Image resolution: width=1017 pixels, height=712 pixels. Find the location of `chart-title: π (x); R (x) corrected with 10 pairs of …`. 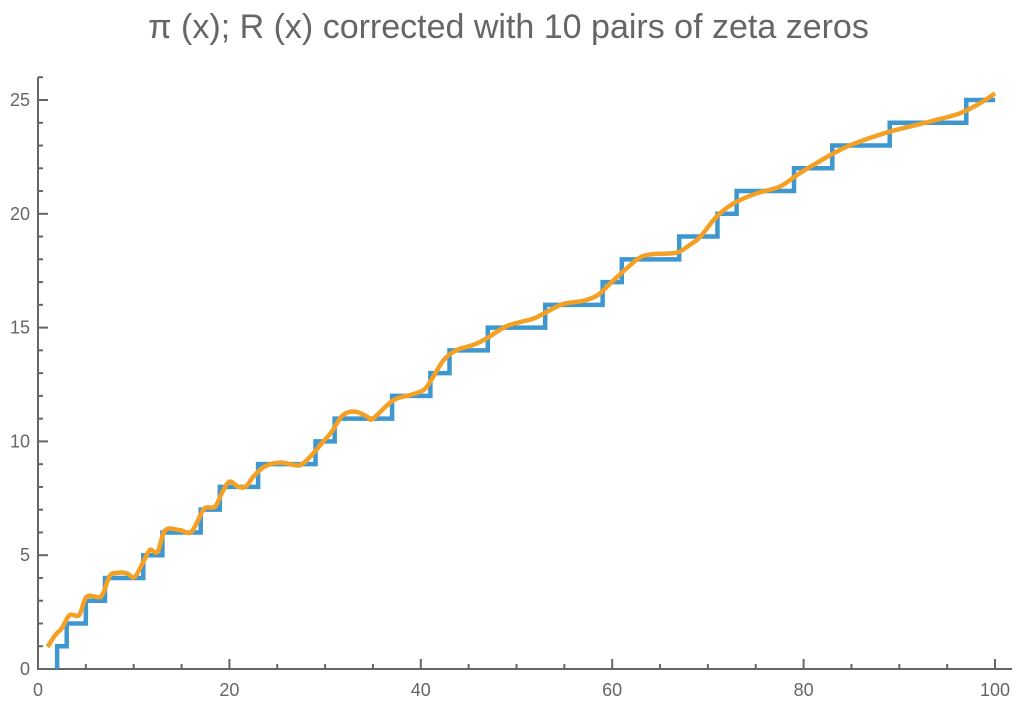

chart-title: π (x); R (x) corrected with 10 pairs of … is located at coordinates (508, 27).